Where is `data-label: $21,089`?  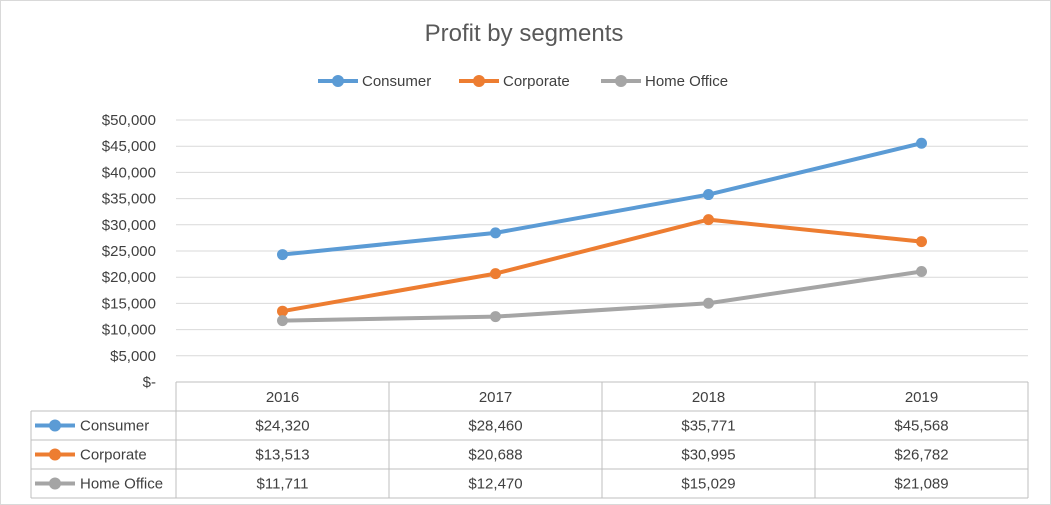
data-label: $21,089 is located at coordinates (921, 484).